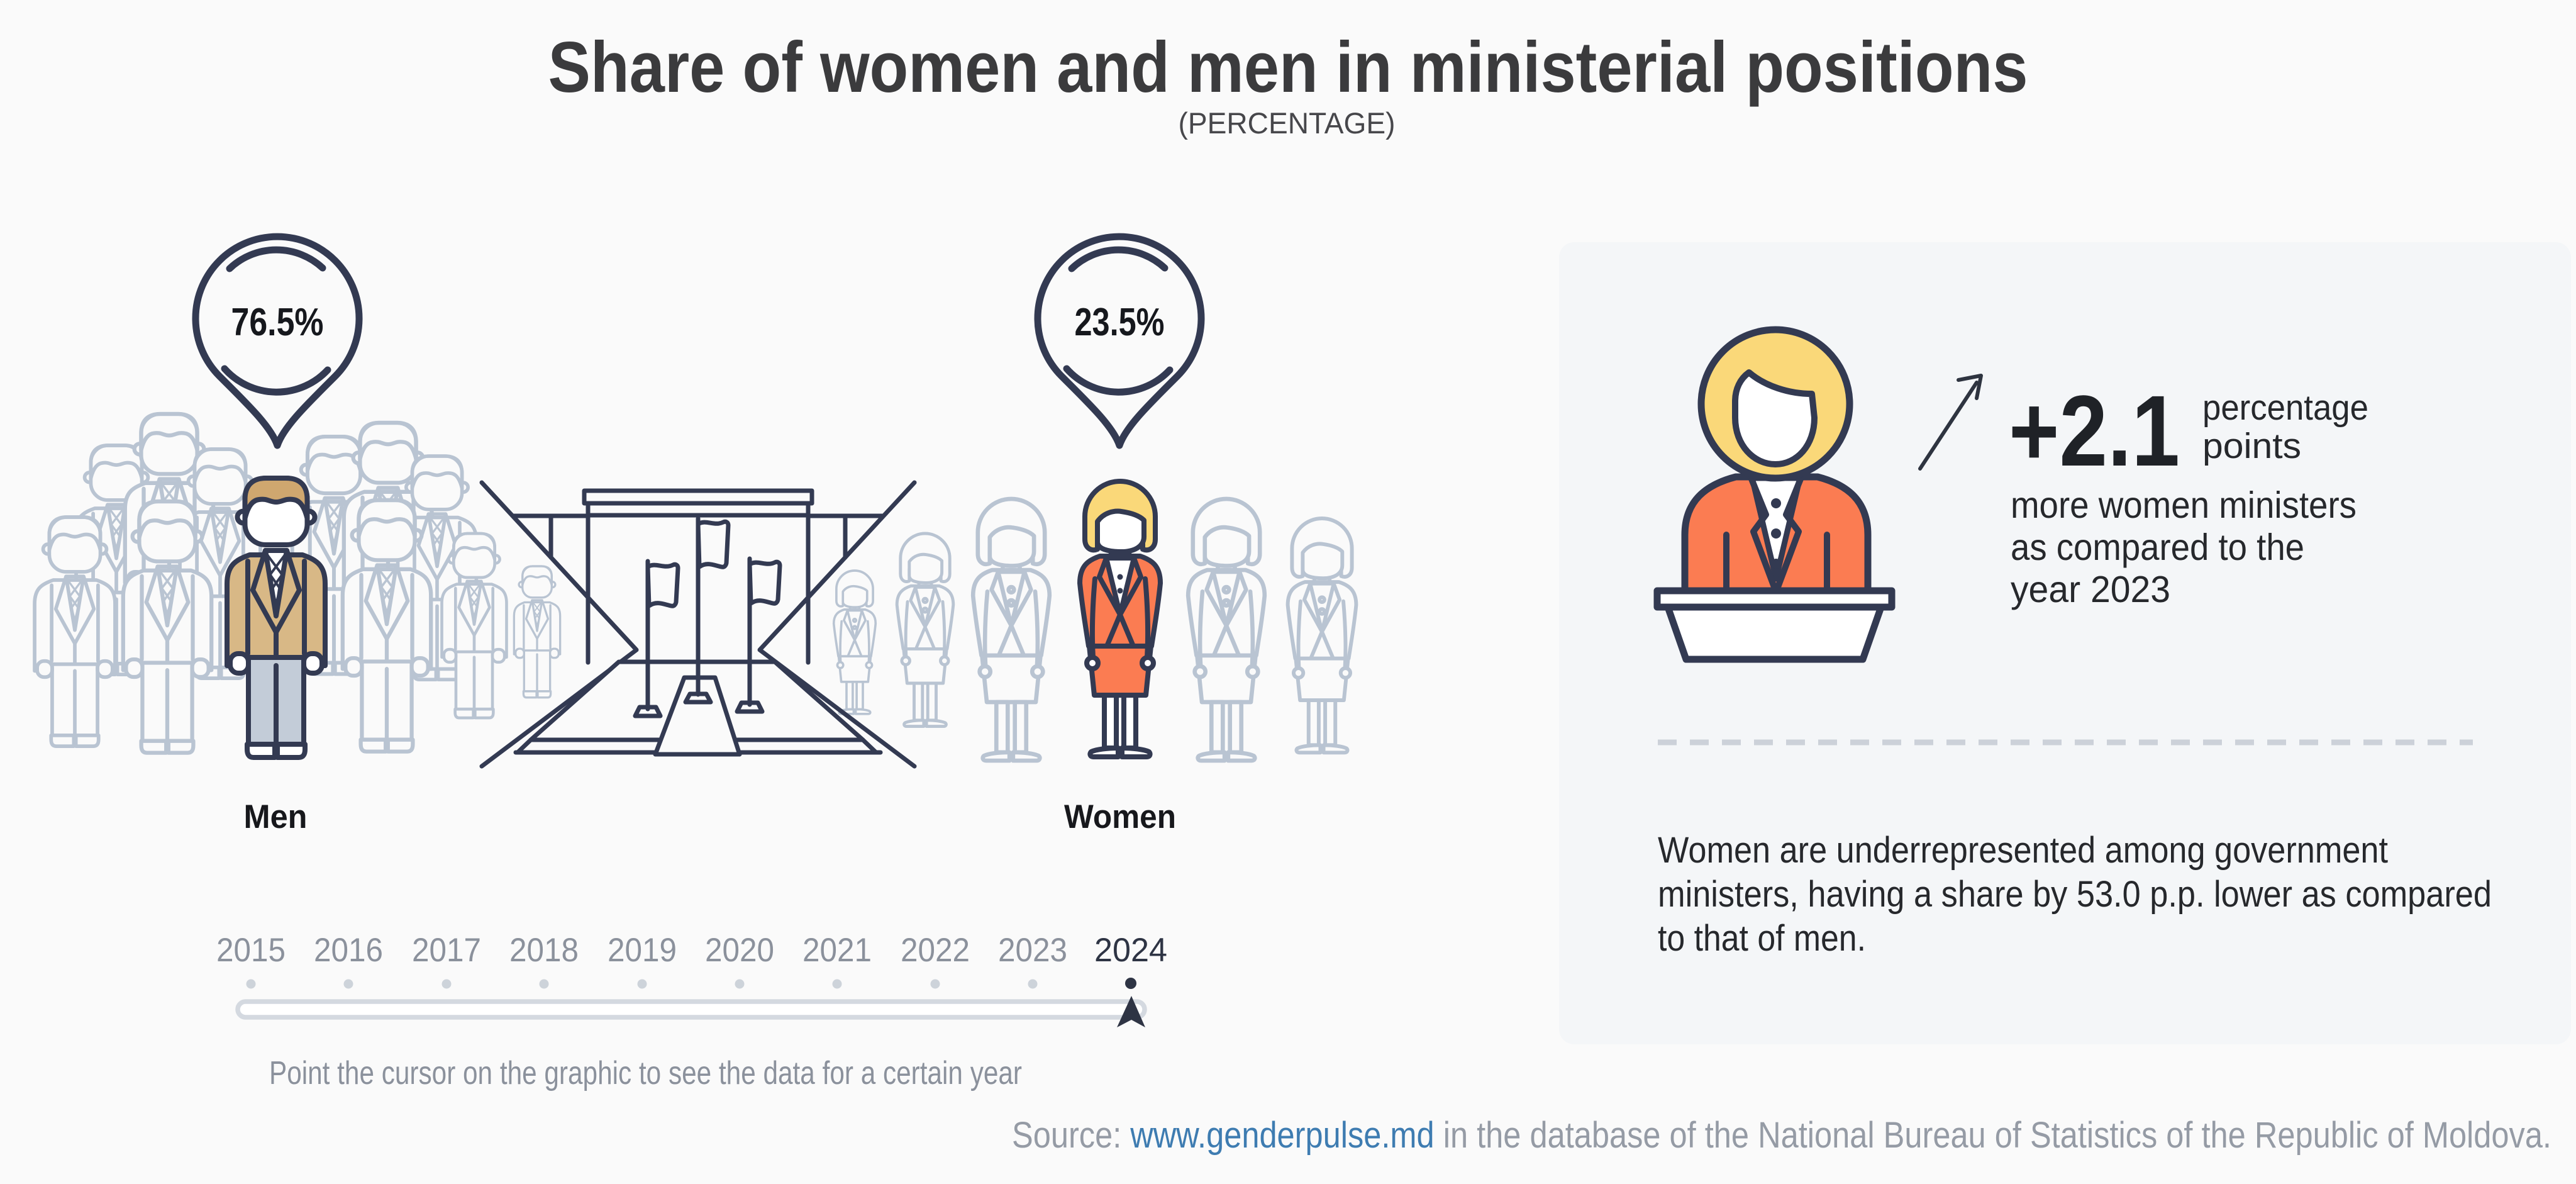 The image size is (2576, 1184). Describe the element at coordinates (2285, 408) in the screenshot. I see `svg-text: percentage` at that location.